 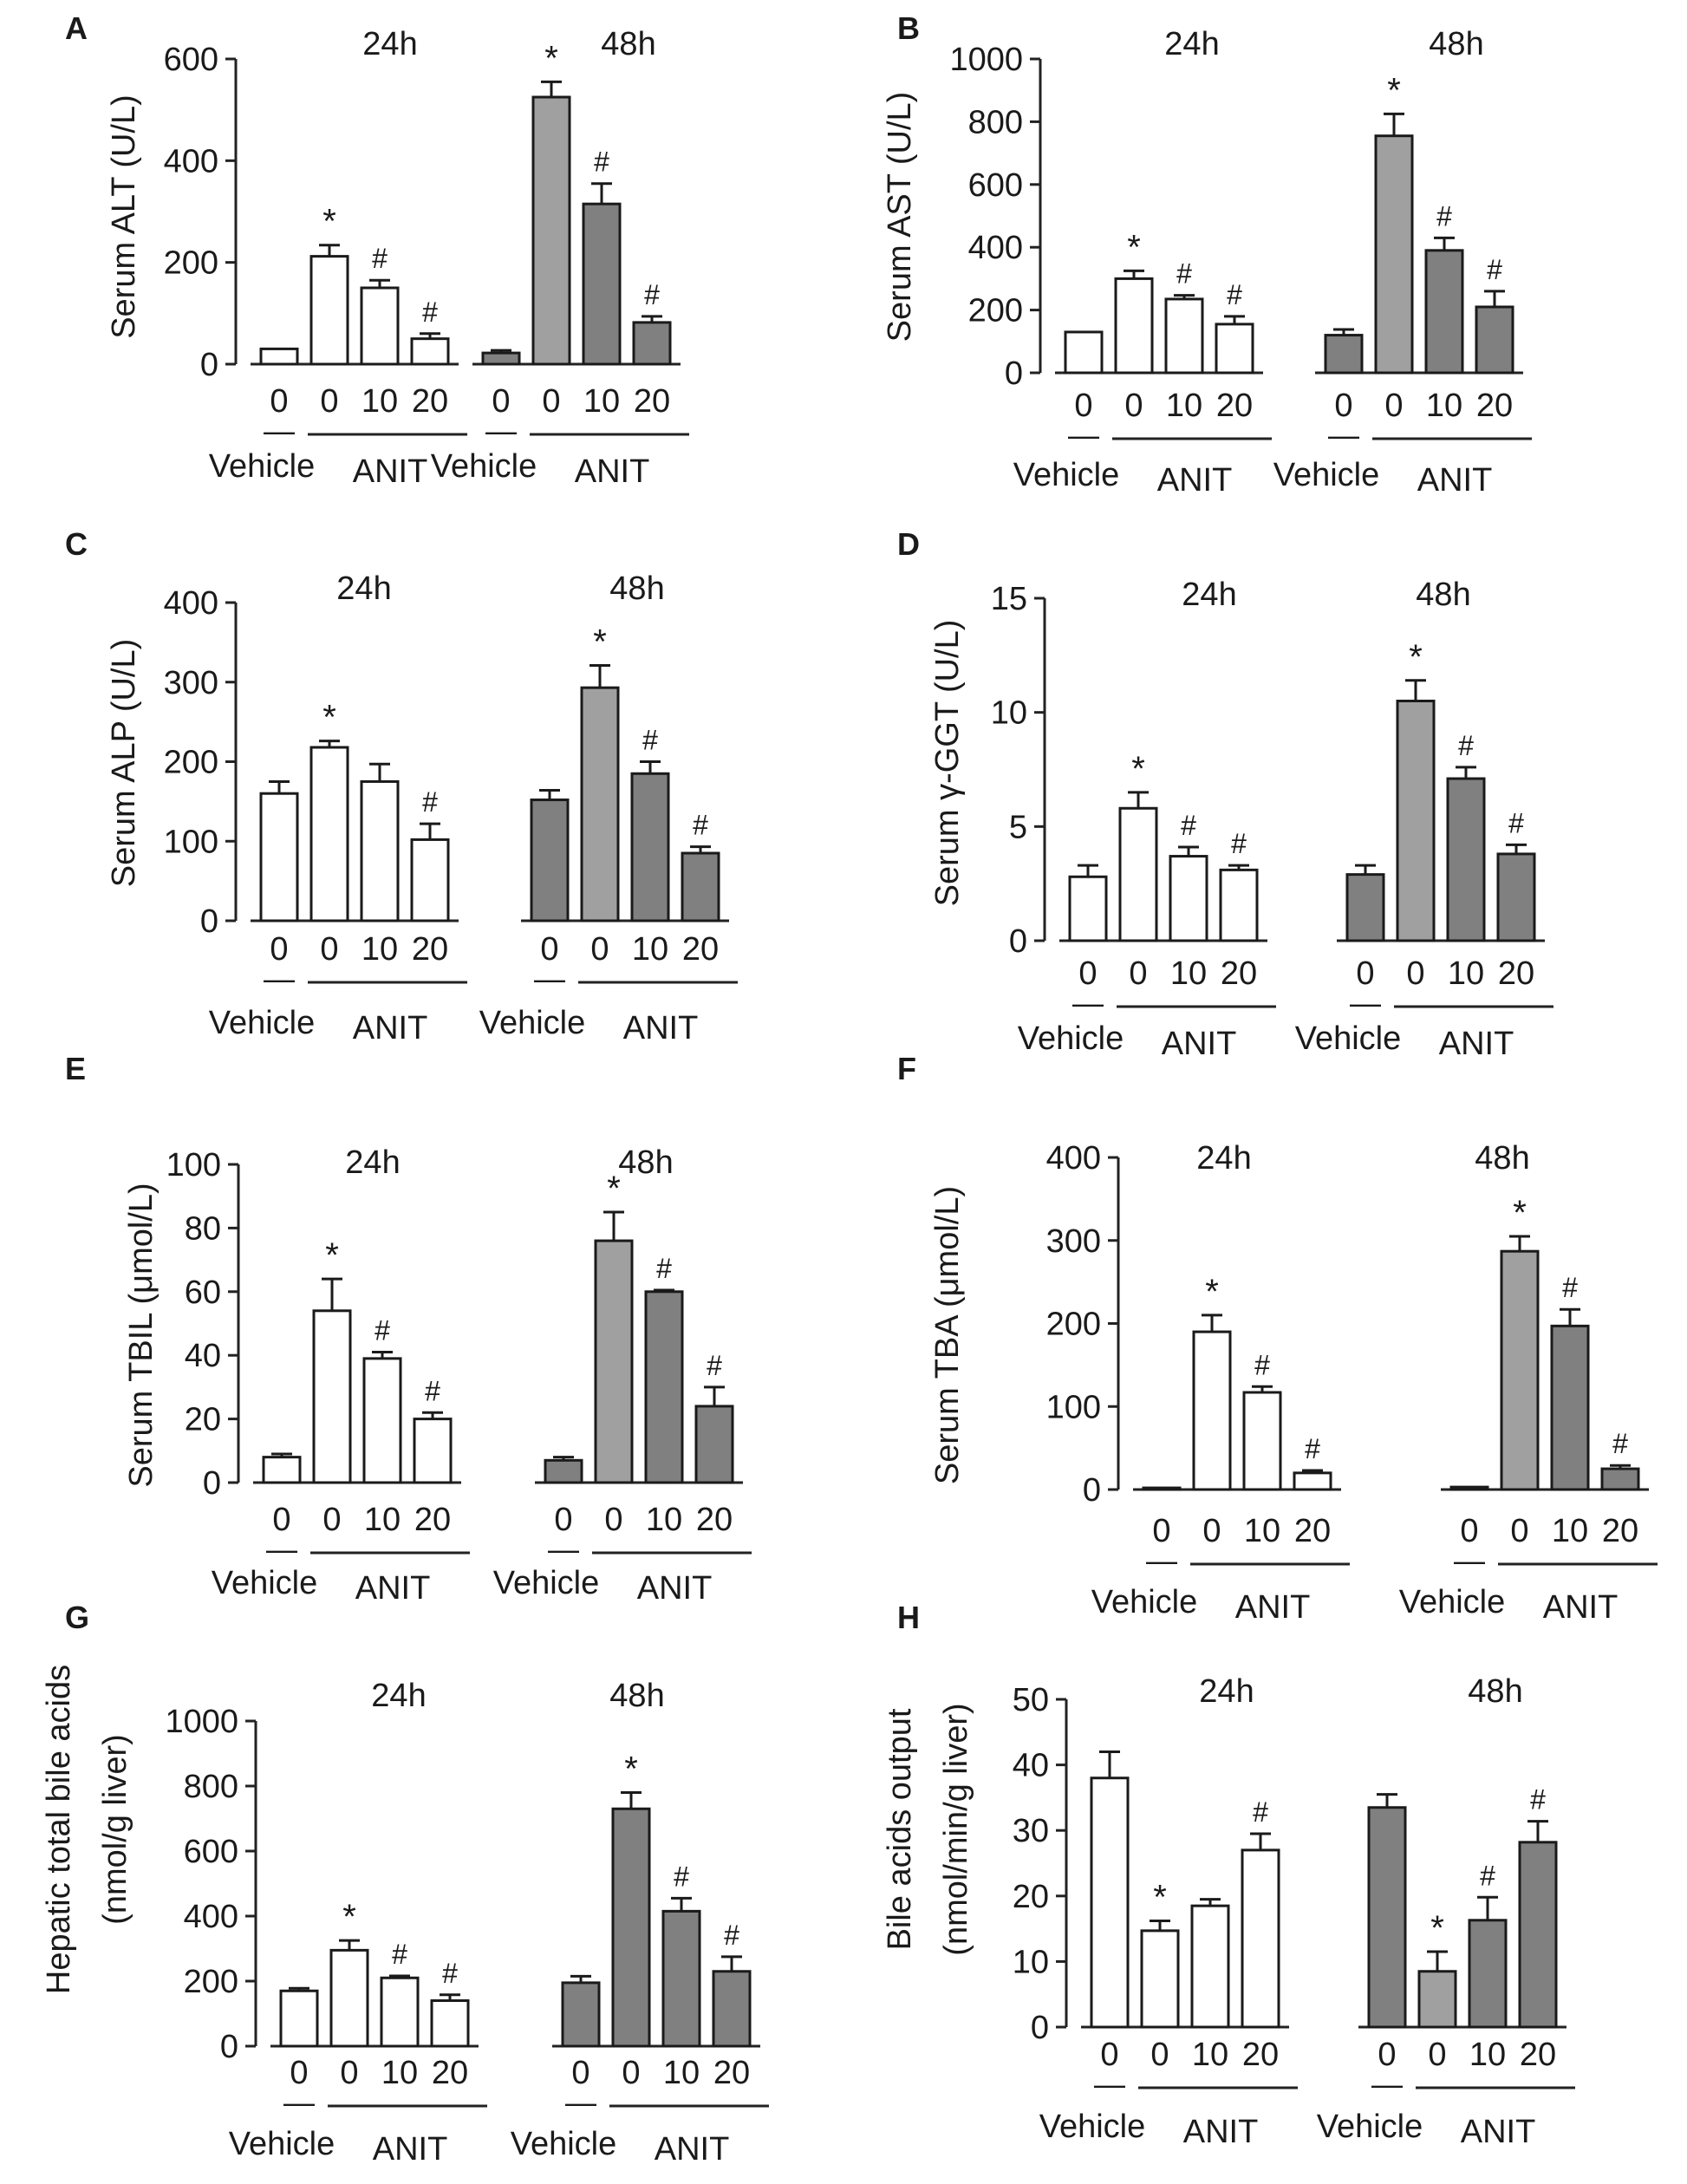 What do you see at coordinates (1223, 1158) in the screenshot?
I see `group-title: 24h` at bounding box center [1223, 1158].